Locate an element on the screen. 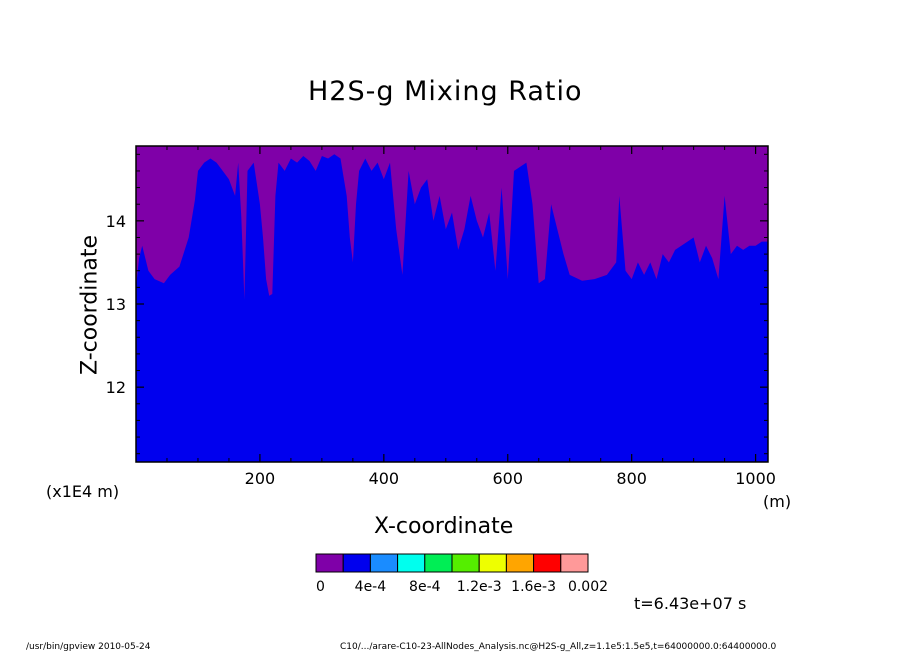 This screenshot has width=904, height=654. x-axis-label: X-coordinate is located at coordinates (444, 526).